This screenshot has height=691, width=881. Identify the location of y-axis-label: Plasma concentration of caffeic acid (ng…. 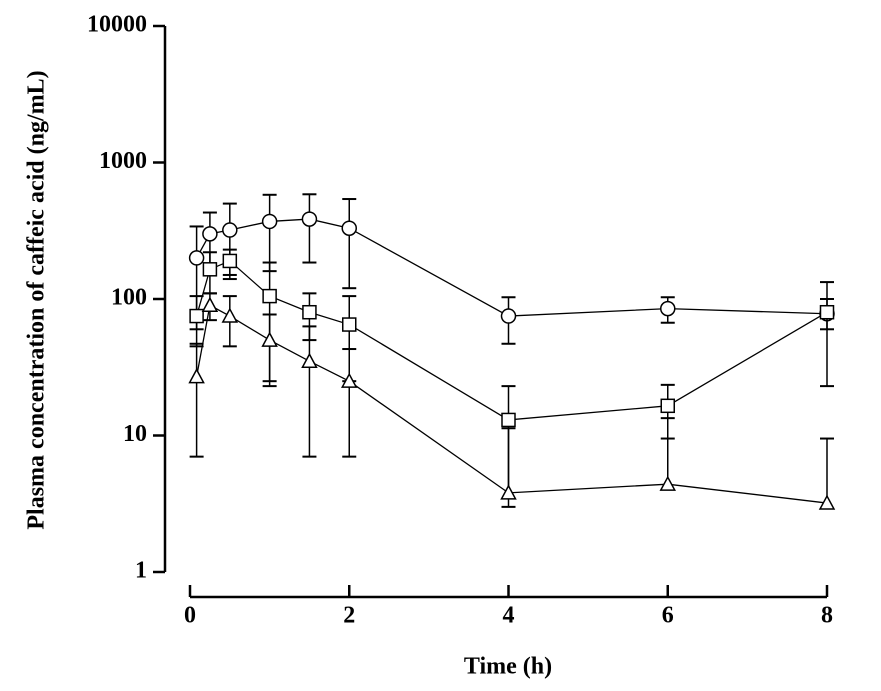
(37, 299).